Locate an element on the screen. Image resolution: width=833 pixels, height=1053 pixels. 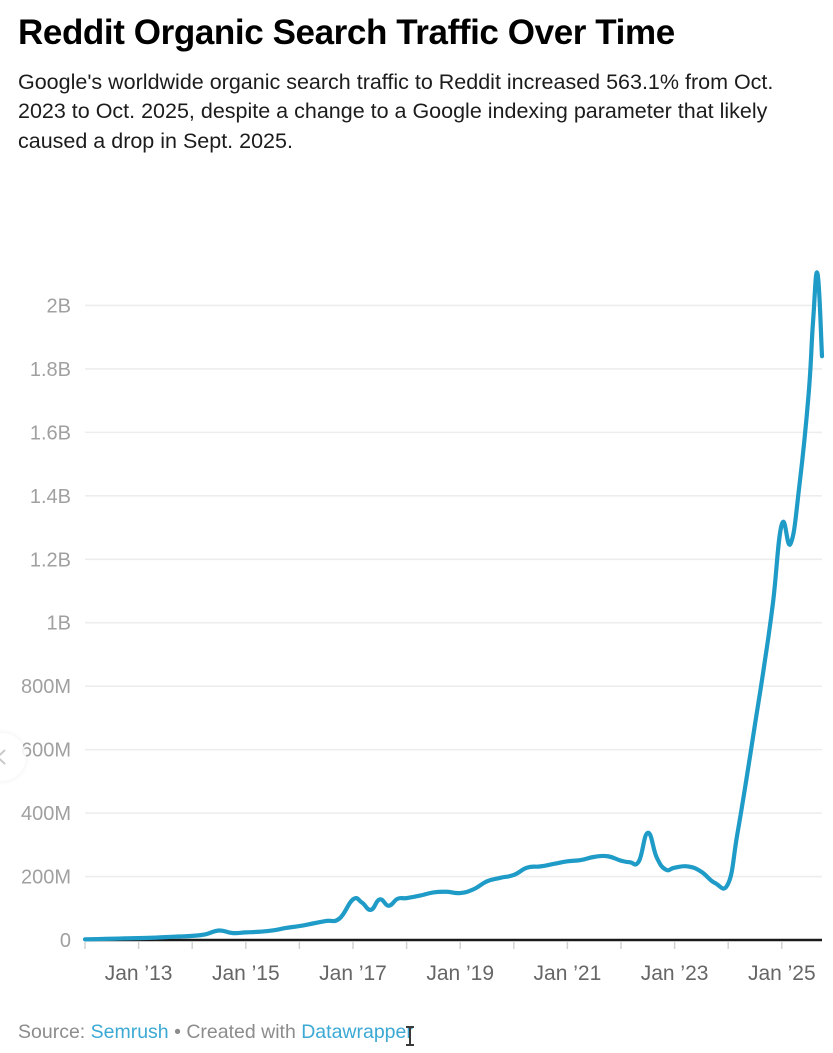
x-axis-tick-label: Jan ’17 is located at coordinates (353, 973).